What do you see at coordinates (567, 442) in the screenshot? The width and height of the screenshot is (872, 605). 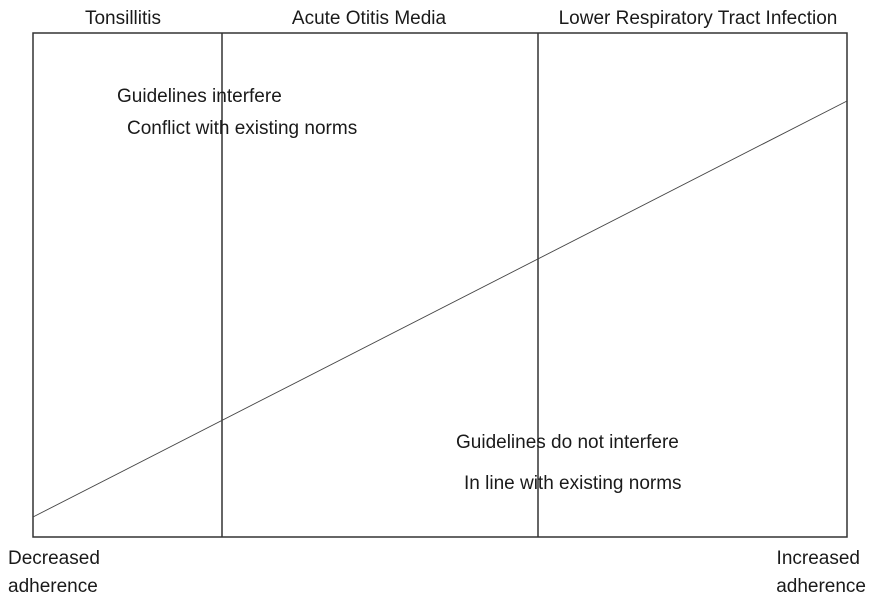 I see `region-title: Guidelines do not interfere` at bounding box center [567, 442].